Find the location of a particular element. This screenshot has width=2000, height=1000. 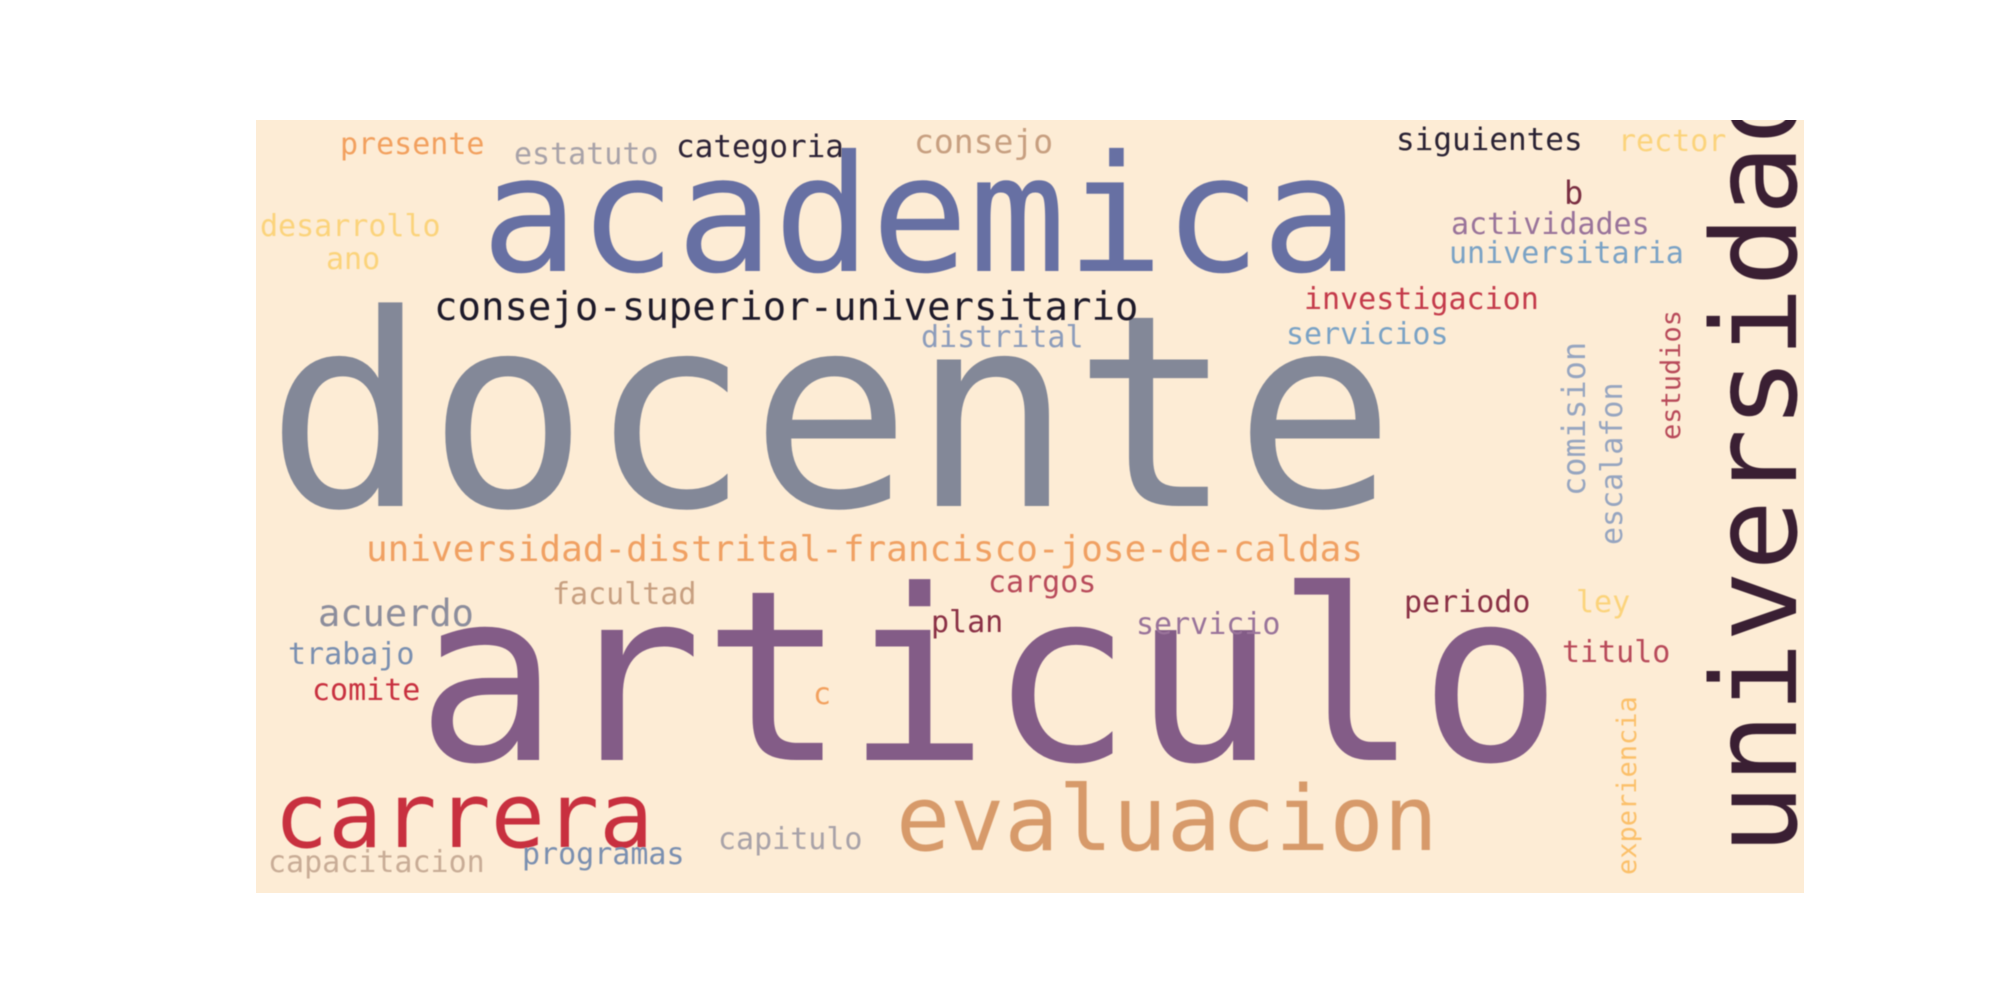

word-evaluacion: evaluacion is located at coordinates (1167, 819).